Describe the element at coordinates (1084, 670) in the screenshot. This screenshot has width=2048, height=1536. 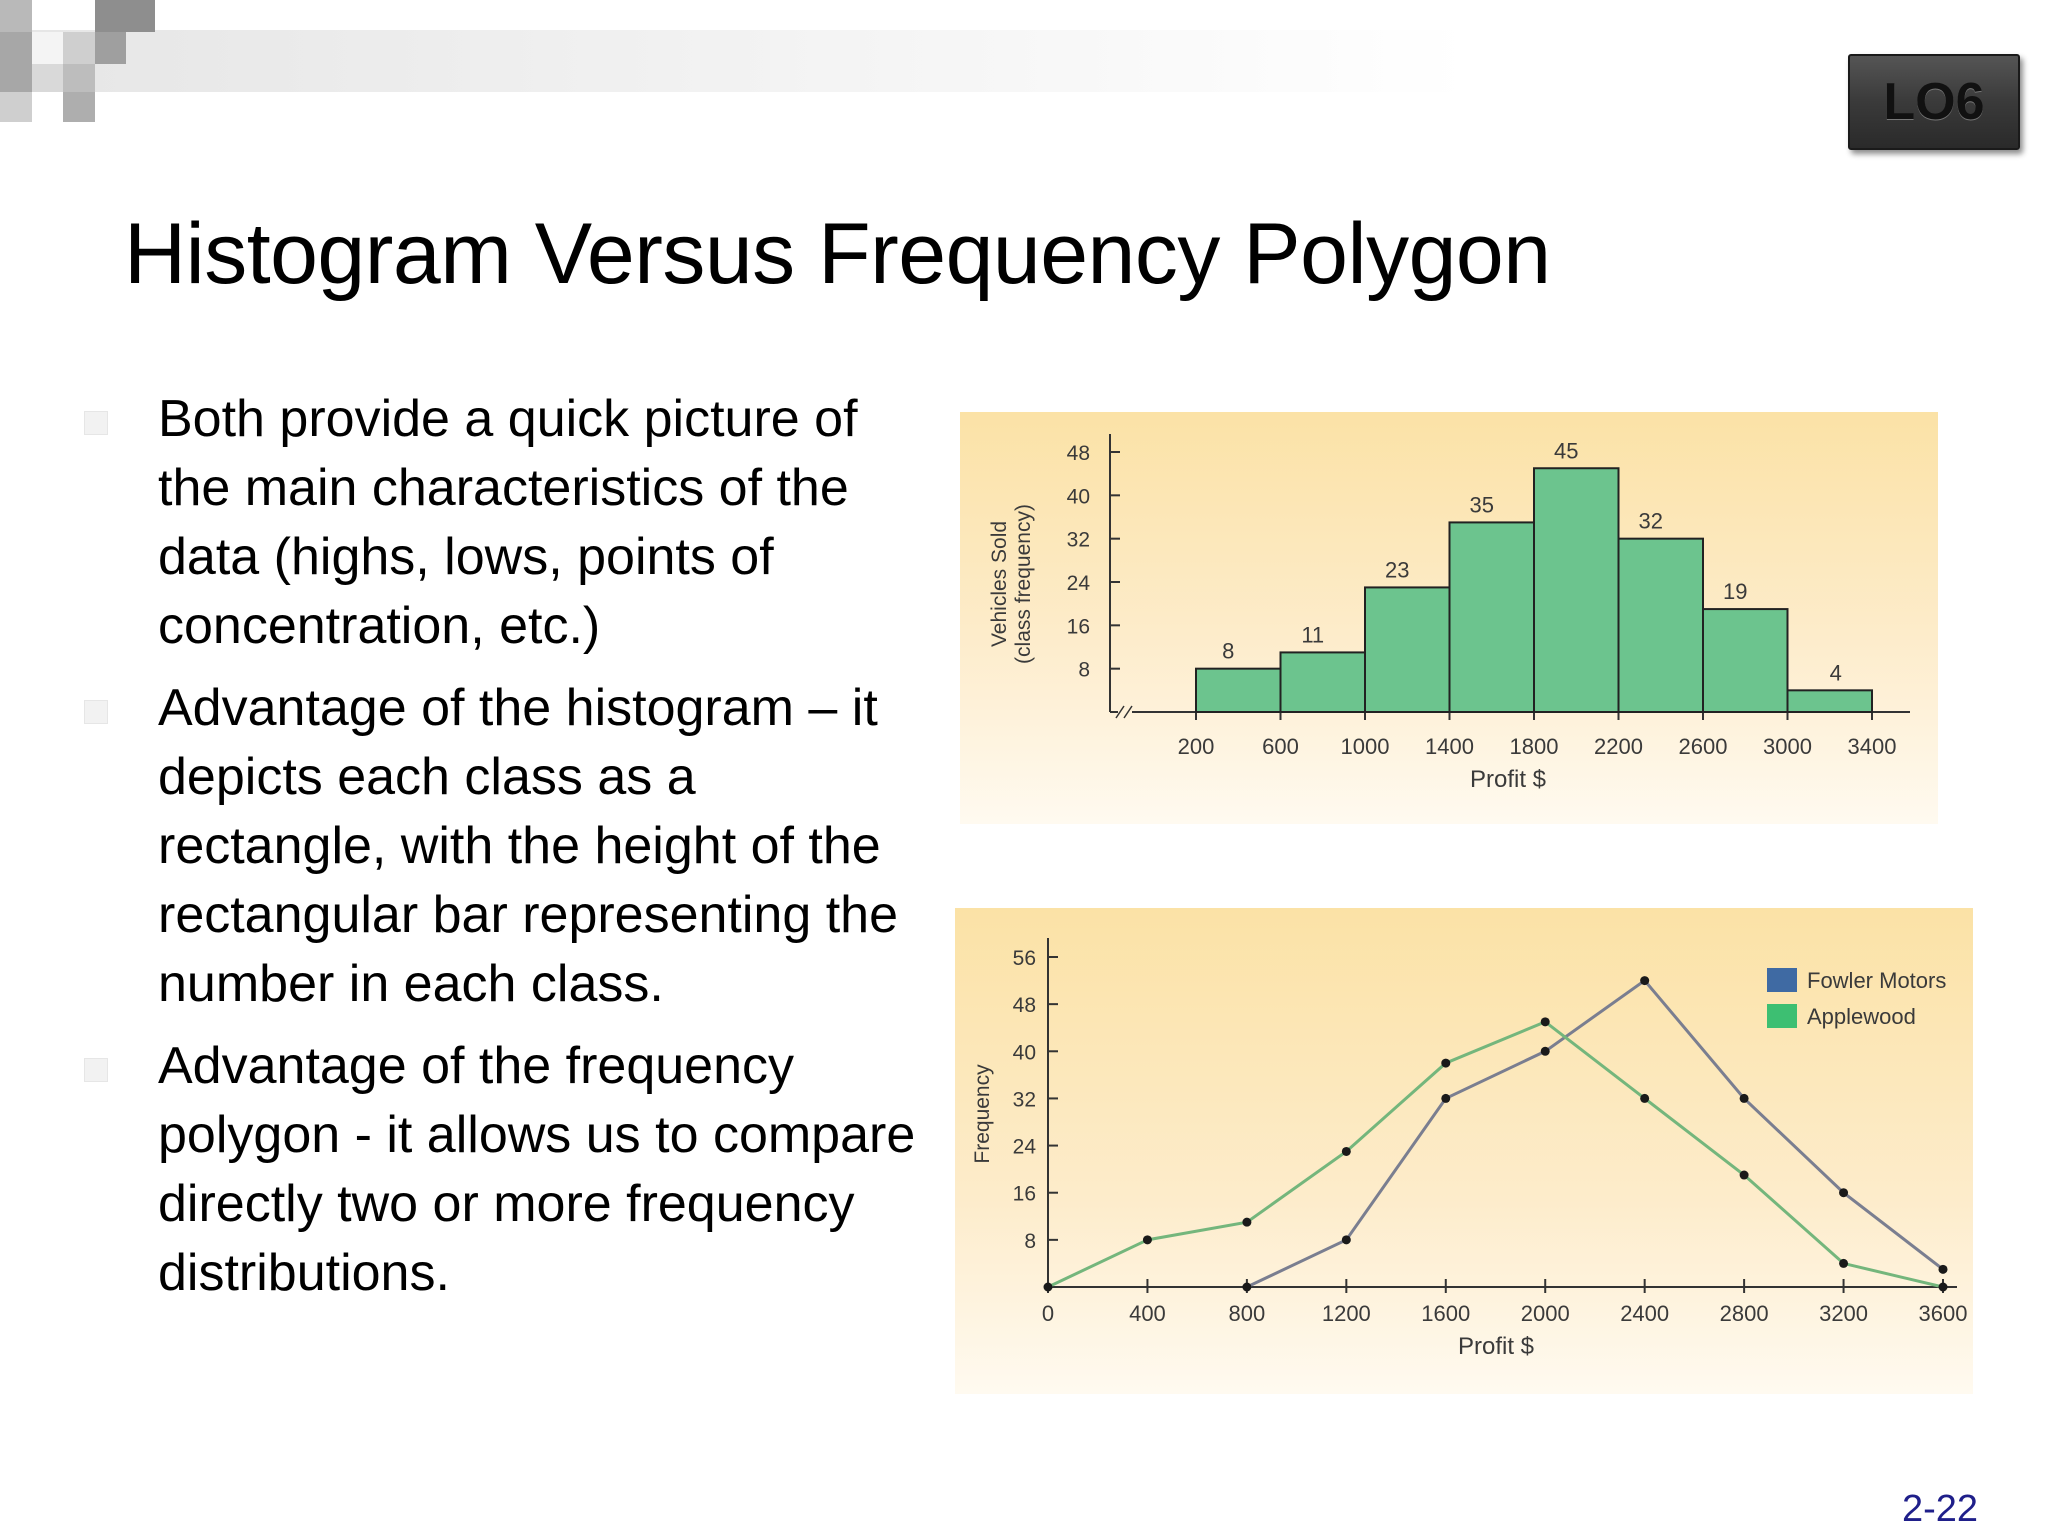
I see `histogram-y-tick-label: 8` at that location.